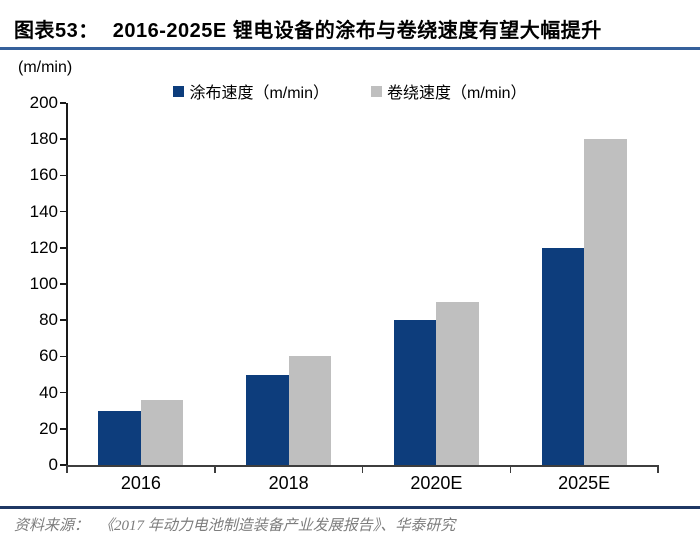  Describe the element at coordinates (267, 419) in the screenshot. I see `bar-coating-2018` at that location.